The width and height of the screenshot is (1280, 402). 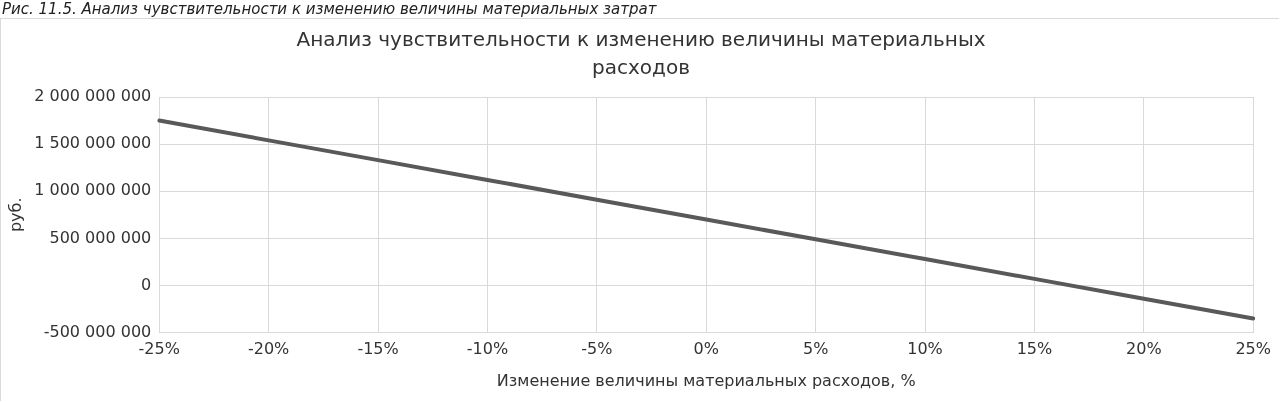 What do you see at coordinates (597, 349) in the screenshot?
I see `x-tick-label: -5%` at bounding box center [597, 349].